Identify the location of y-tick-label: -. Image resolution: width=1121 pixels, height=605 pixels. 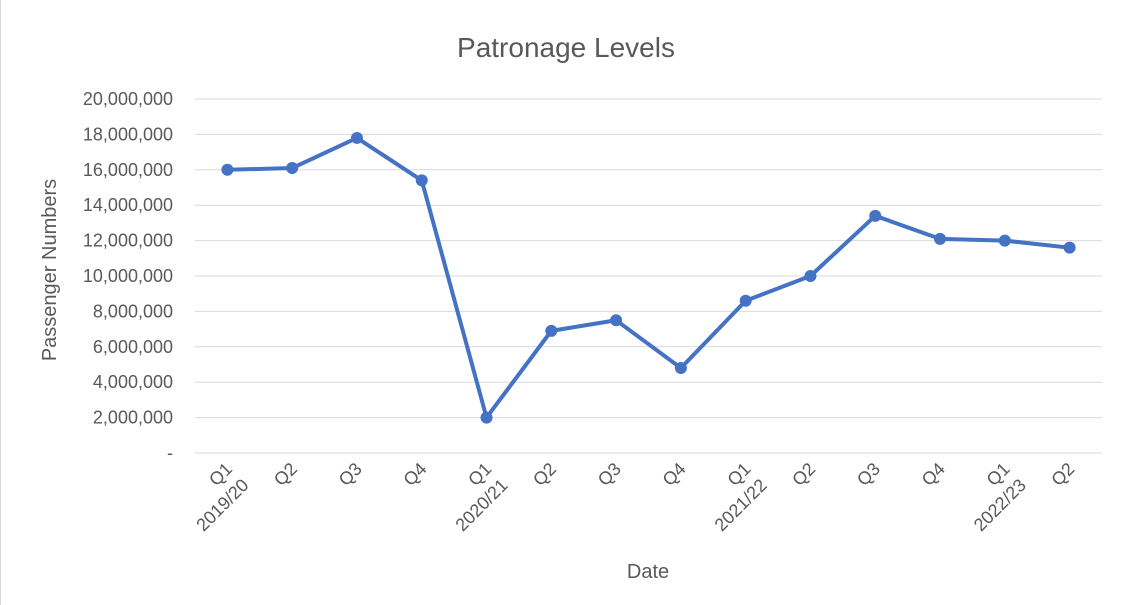
(170, 453).